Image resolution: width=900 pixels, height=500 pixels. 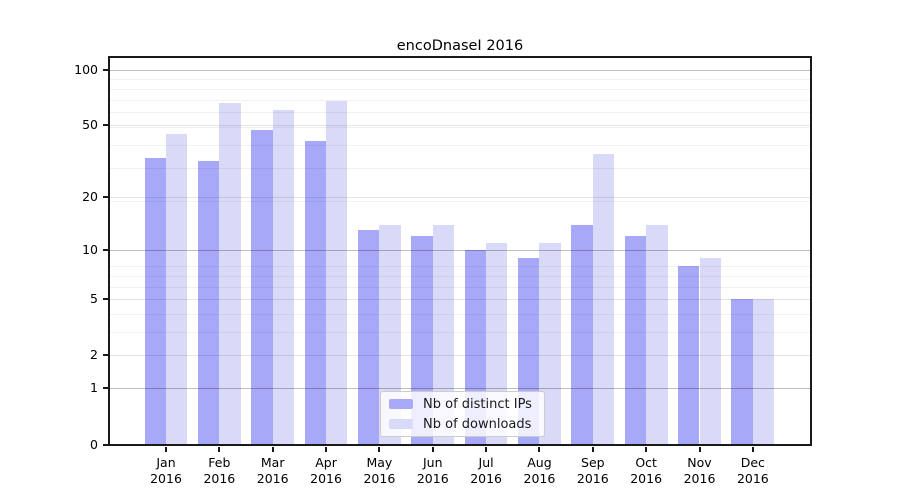 I want to click on bar-jan-series1, so click(x=177, y=289).